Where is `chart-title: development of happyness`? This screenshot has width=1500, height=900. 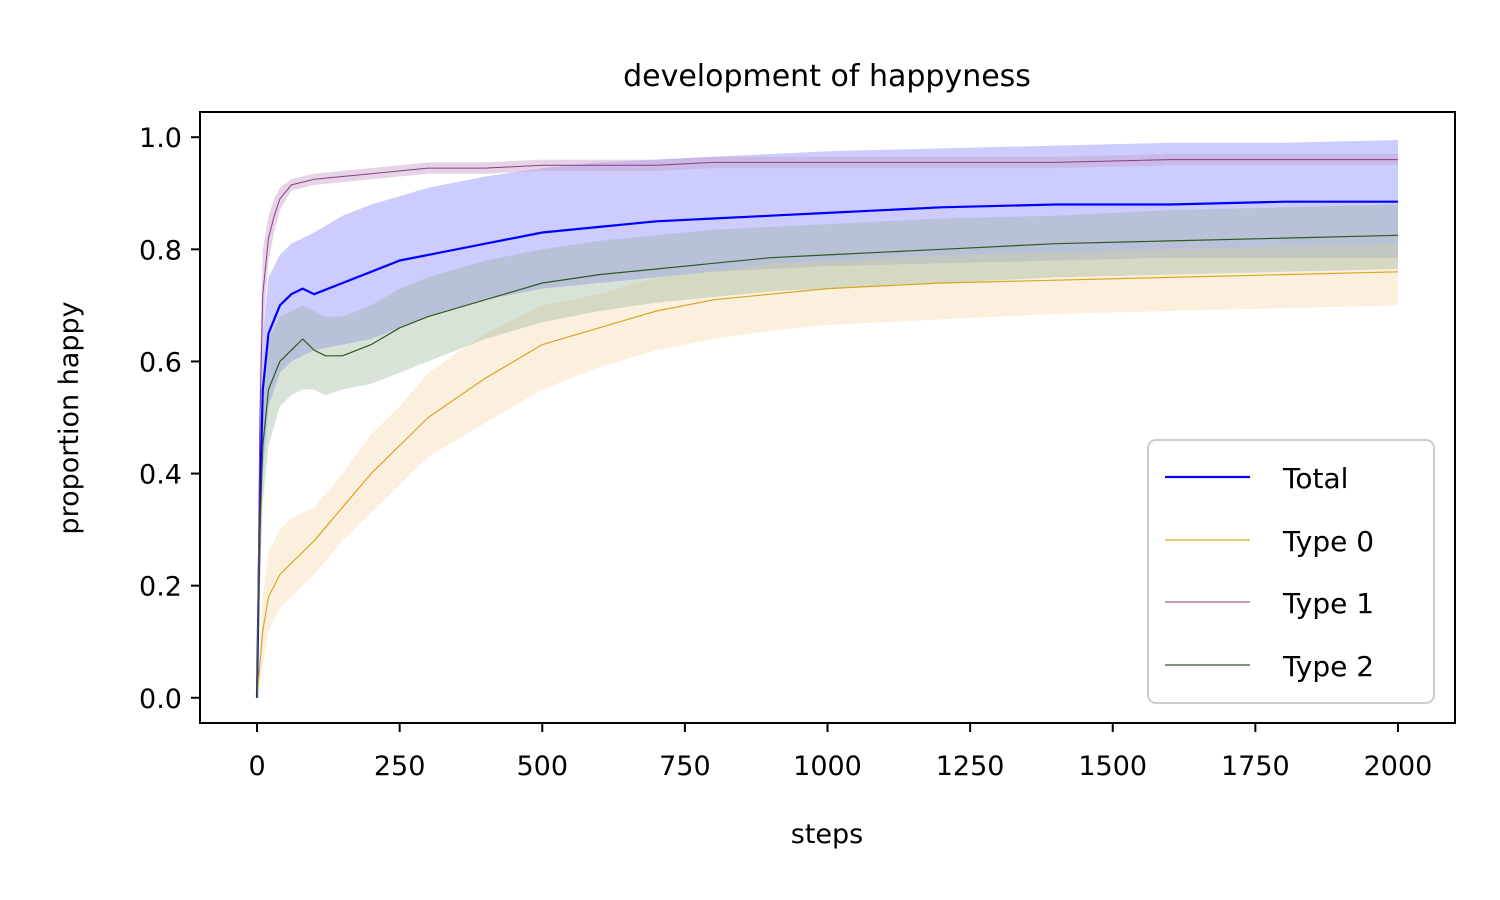 chart-title: development of happyness is located at coordinates (827, 76).